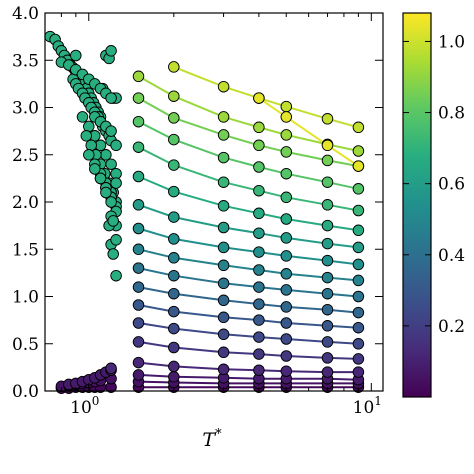 The height and width of the screenshot is (474, 474). What do you see at coordinates (451, 114) in the screenshot?
I see `colorbar-tick-label: 0.8` at bounding box center [451, 114].